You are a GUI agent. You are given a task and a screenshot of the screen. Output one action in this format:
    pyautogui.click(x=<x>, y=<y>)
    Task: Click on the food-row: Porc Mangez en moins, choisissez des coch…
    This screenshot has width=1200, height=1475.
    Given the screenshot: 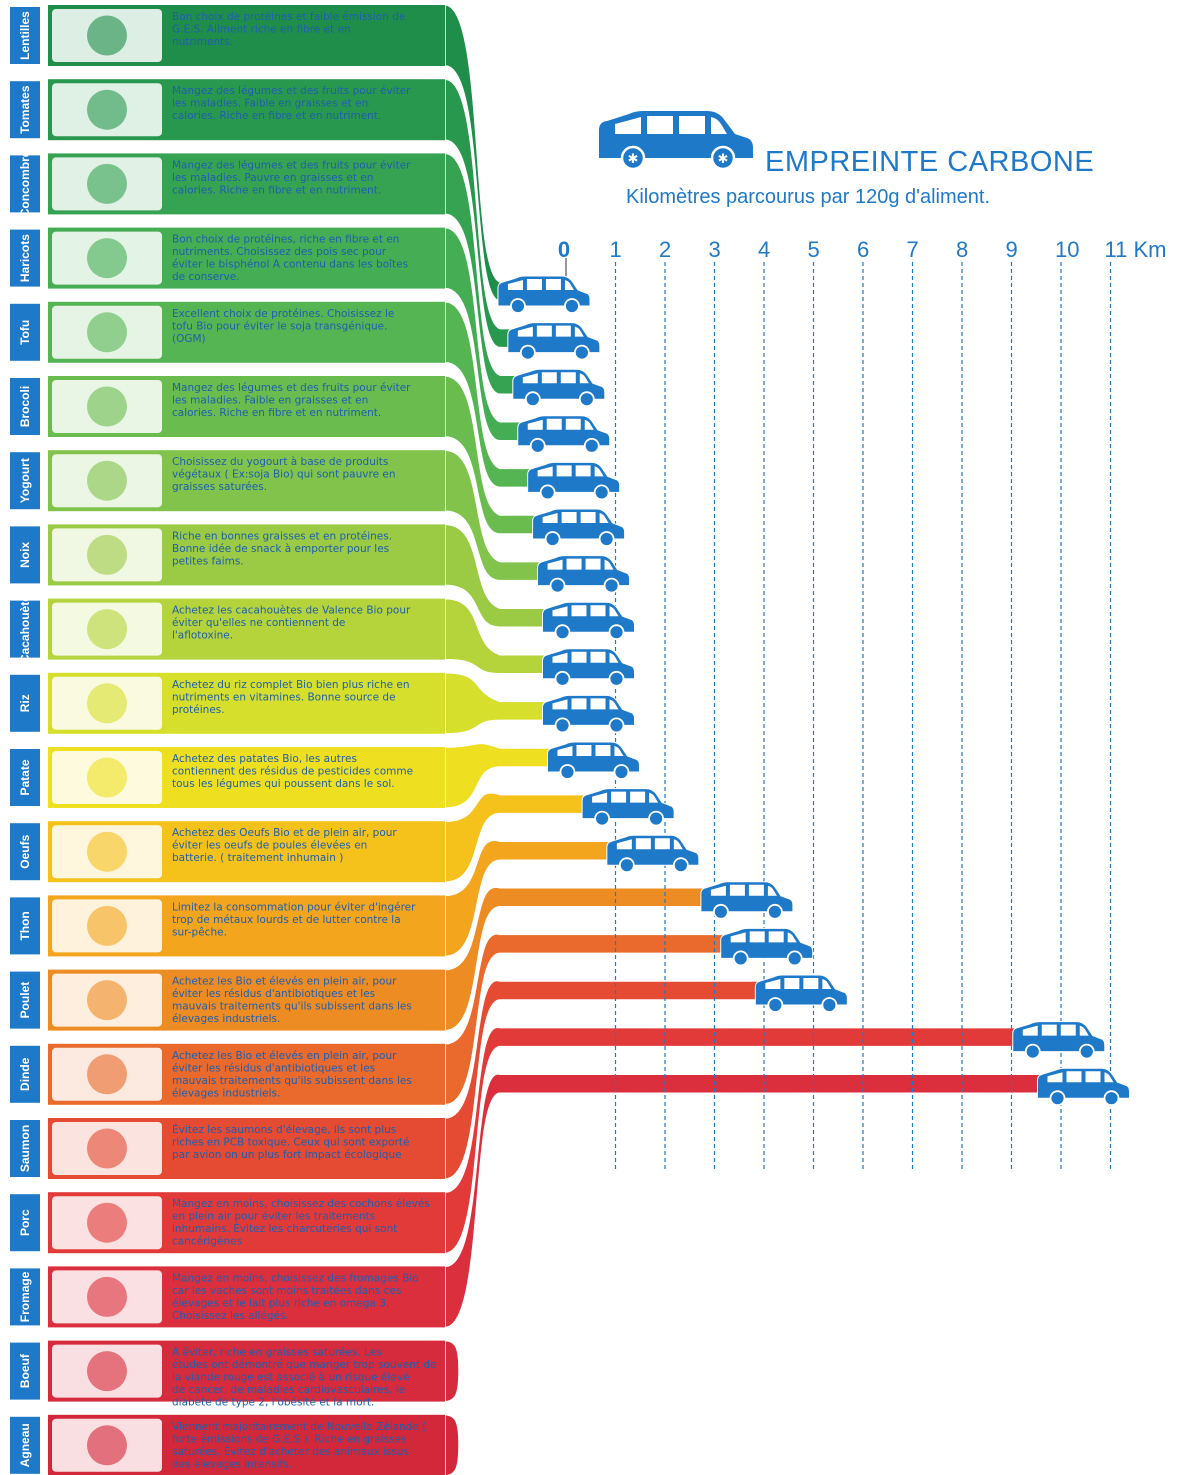 What is the action you would take?
    pyautogui.click(x=227, y=1223)
    